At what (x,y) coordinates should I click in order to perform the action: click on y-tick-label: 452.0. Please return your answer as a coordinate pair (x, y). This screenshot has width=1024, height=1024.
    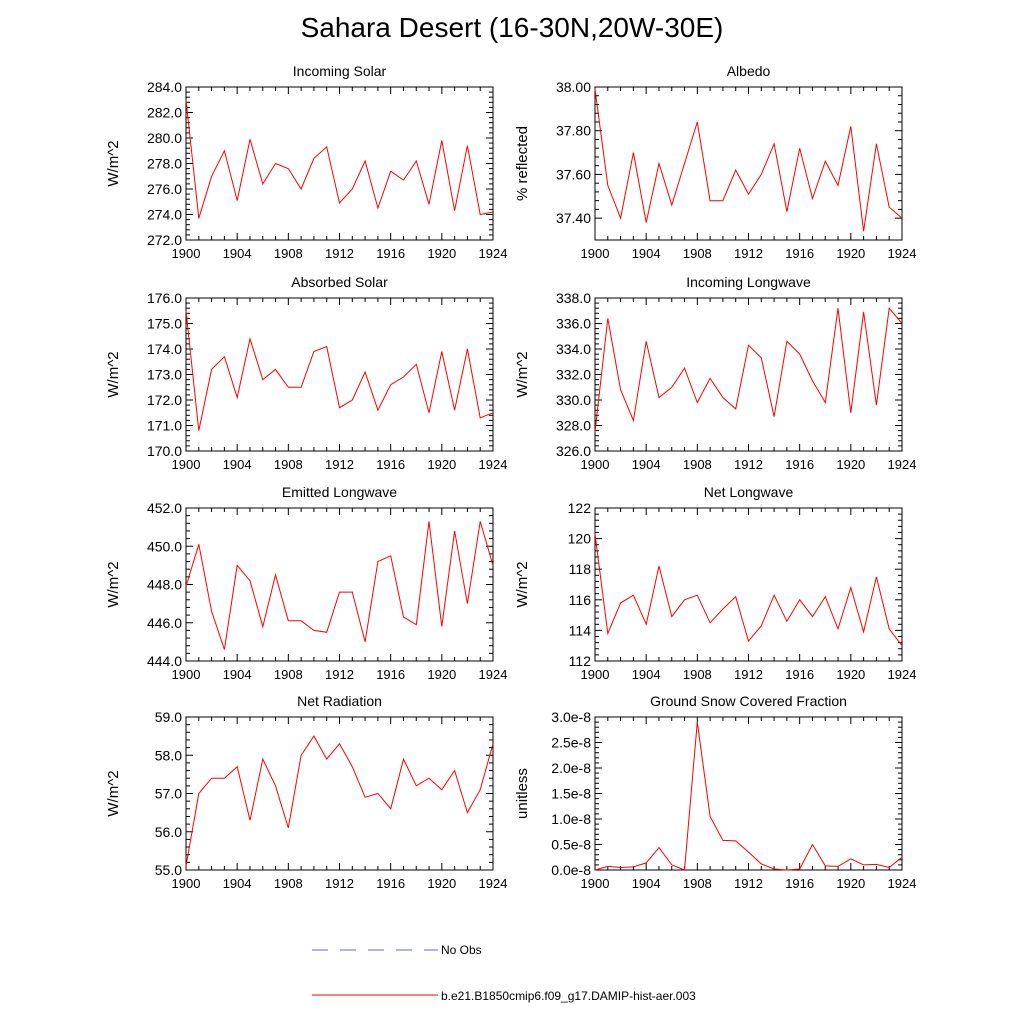
    Looking at the image, I should click on (164, 508).